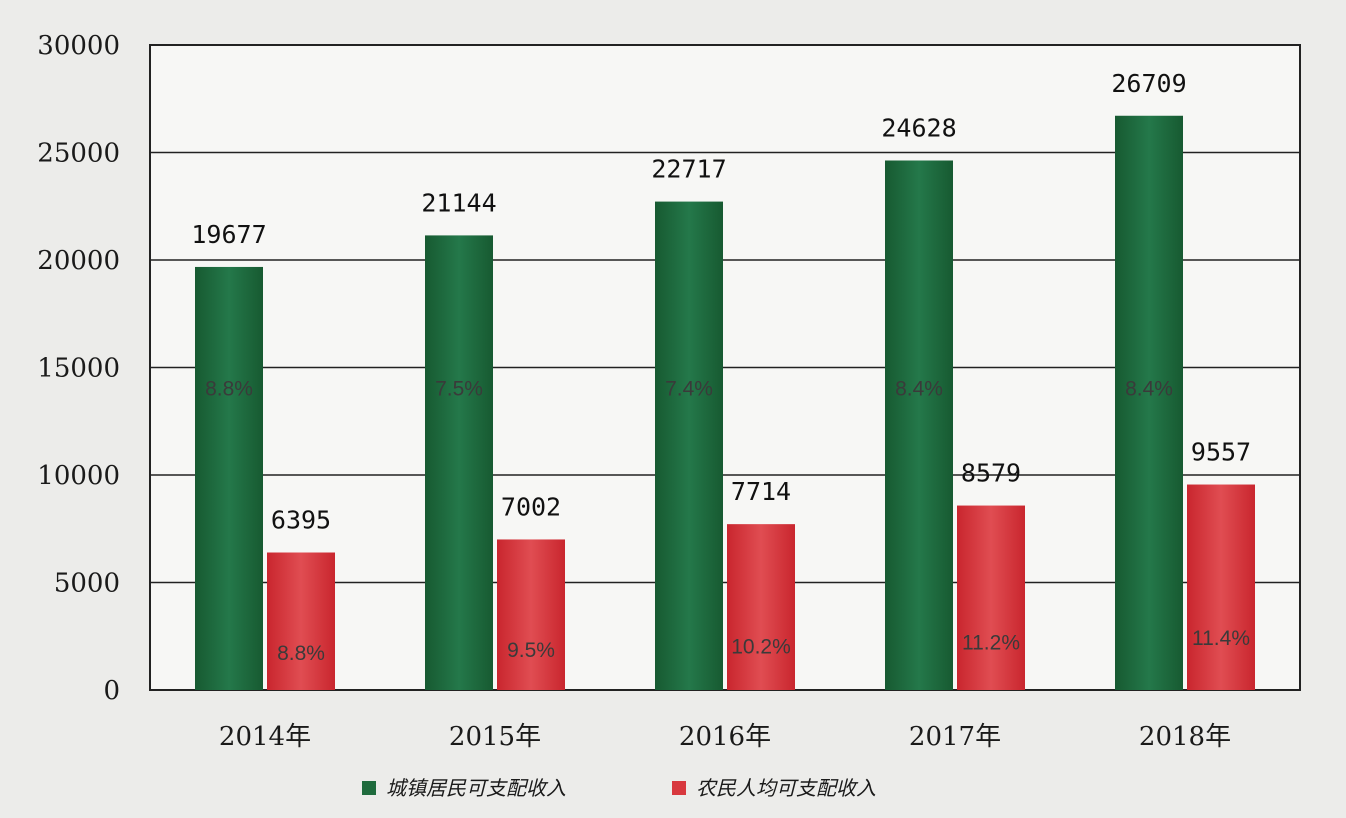 This screenshot has width=1346, height=818. Describe the element at coordinates (991, 473) in the screenshot. I see `value-label-rural: 8579` at that location.